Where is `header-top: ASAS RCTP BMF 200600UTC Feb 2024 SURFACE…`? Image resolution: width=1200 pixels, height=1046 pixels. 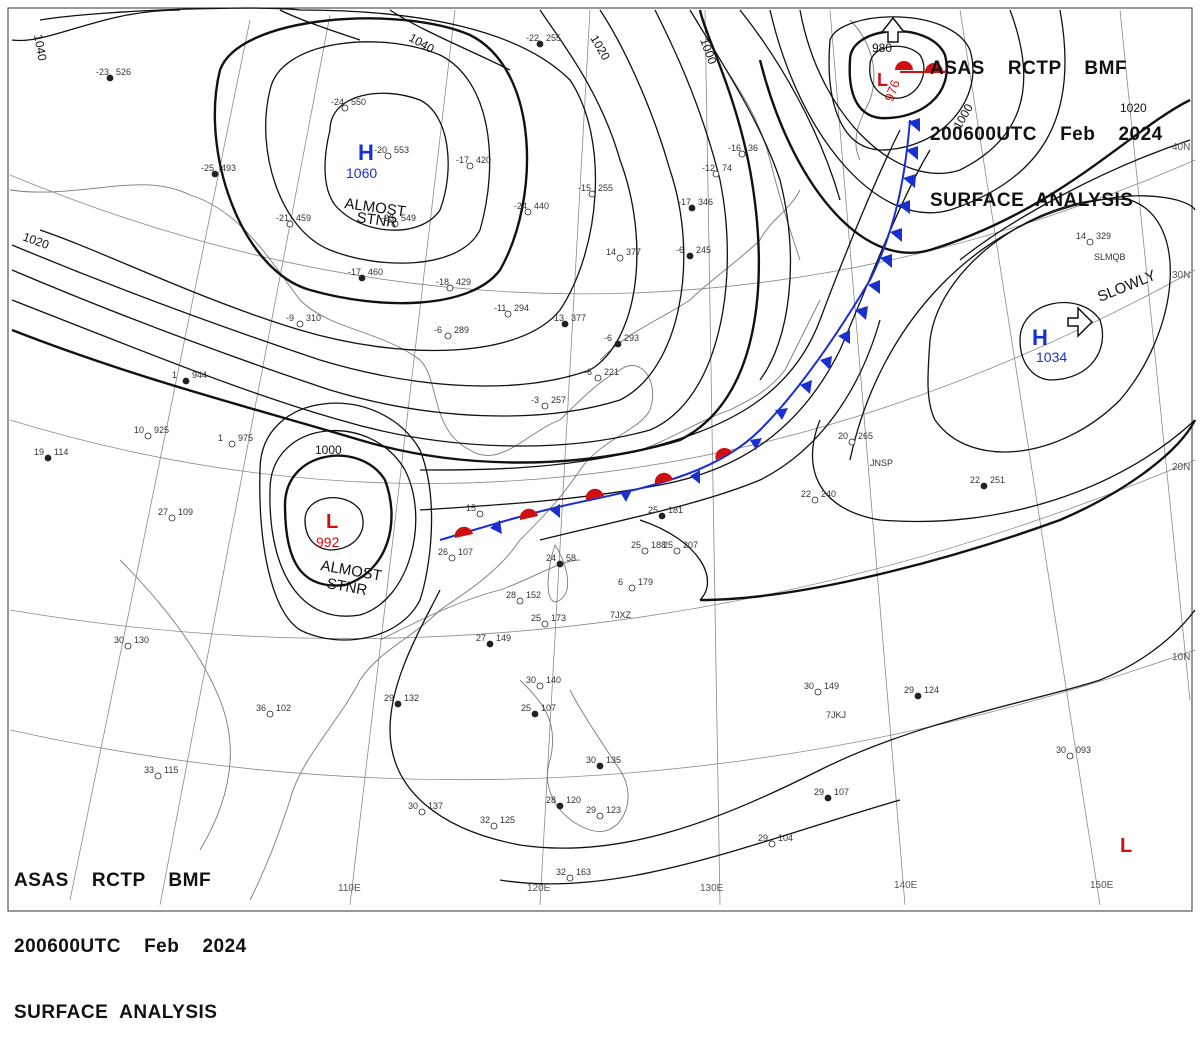 header-top: ASAS RCTP BMF 200600UTC Feb 2024 SURFACE… is located at coordinates (1046, 124).